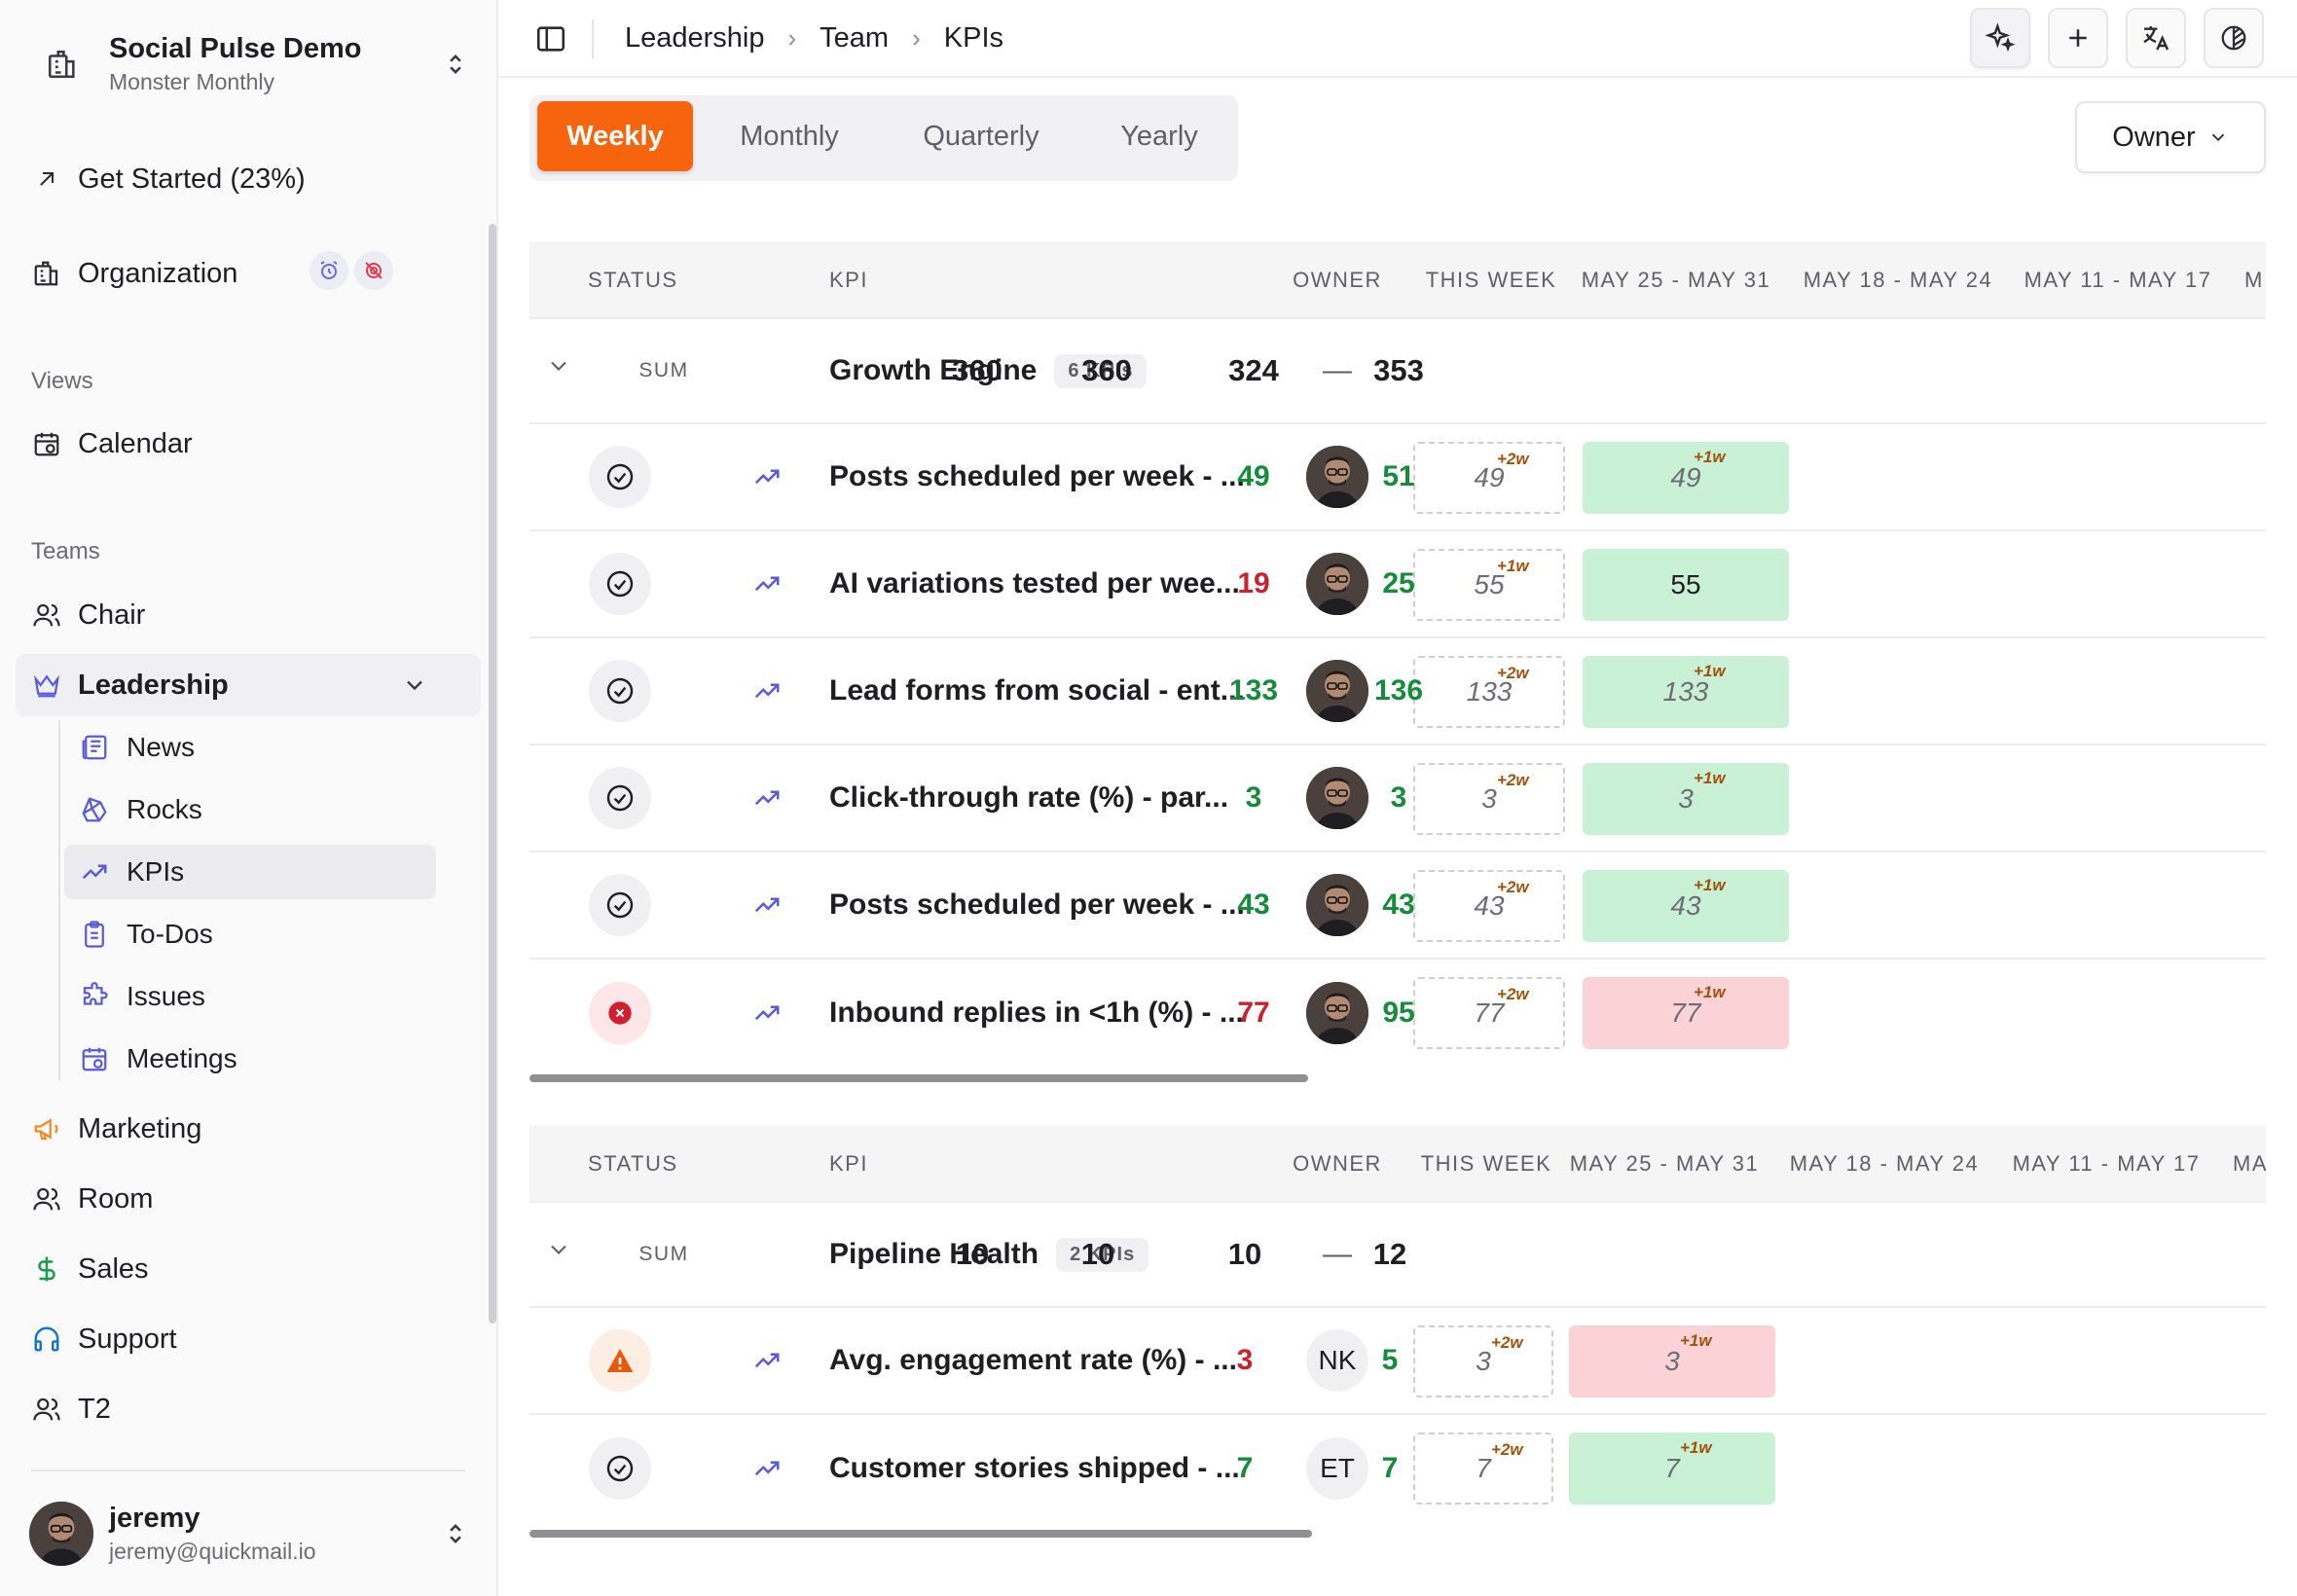  I want to click on this-week-input: 7 +2w, so click(1483, 1469).